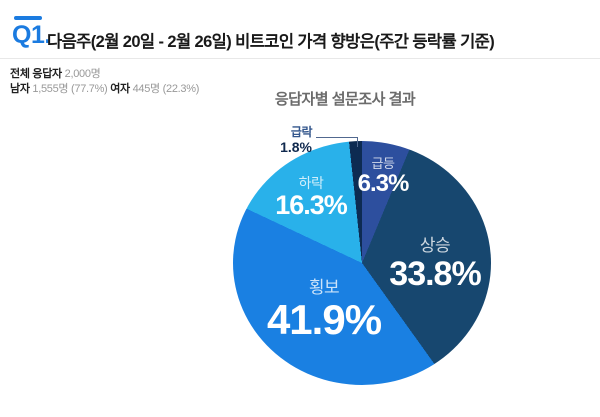 The width and height of the screenshot is (600, 417). What do you see at coordinates (345, 99) in the screenshot?
I see `chart-title: 응답자별 설문조사 결과` at bounding box center [345, 99].